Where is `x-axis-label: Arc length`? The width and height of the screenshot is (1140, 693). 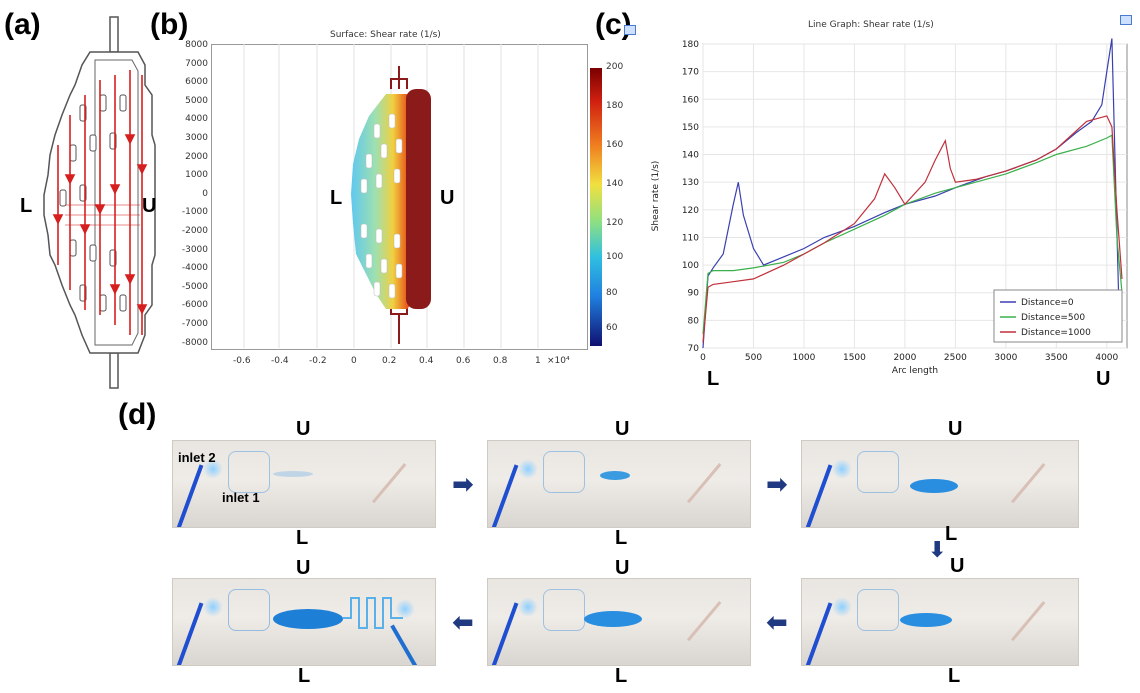
x-axis-label: Arc length is located at coordinates (915, 370).